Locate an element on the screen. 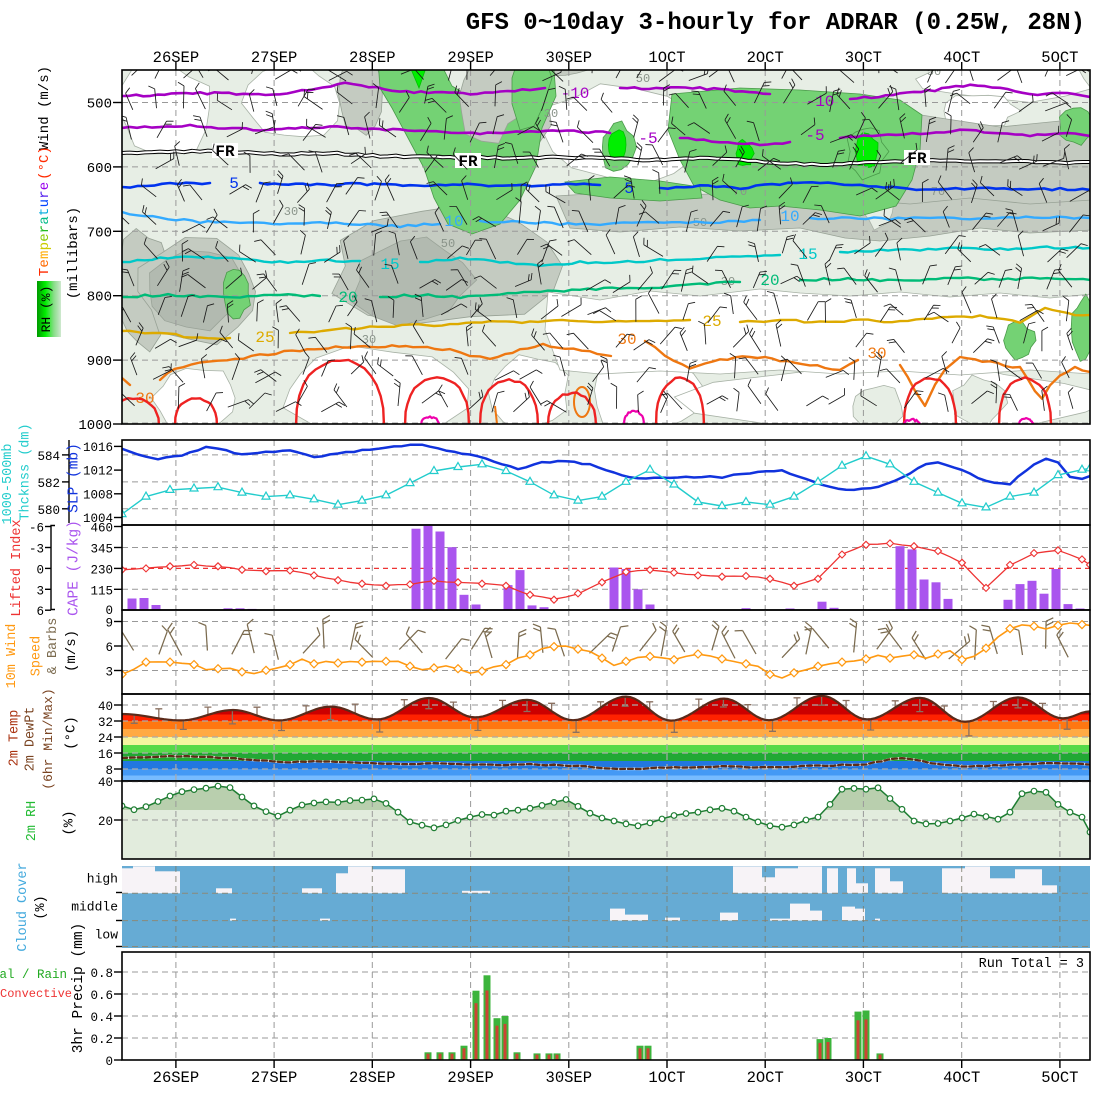 This screenshot has height=1100, width=1100. svg-text: (6hr Min/Max) is located at coordinates (48, 738).